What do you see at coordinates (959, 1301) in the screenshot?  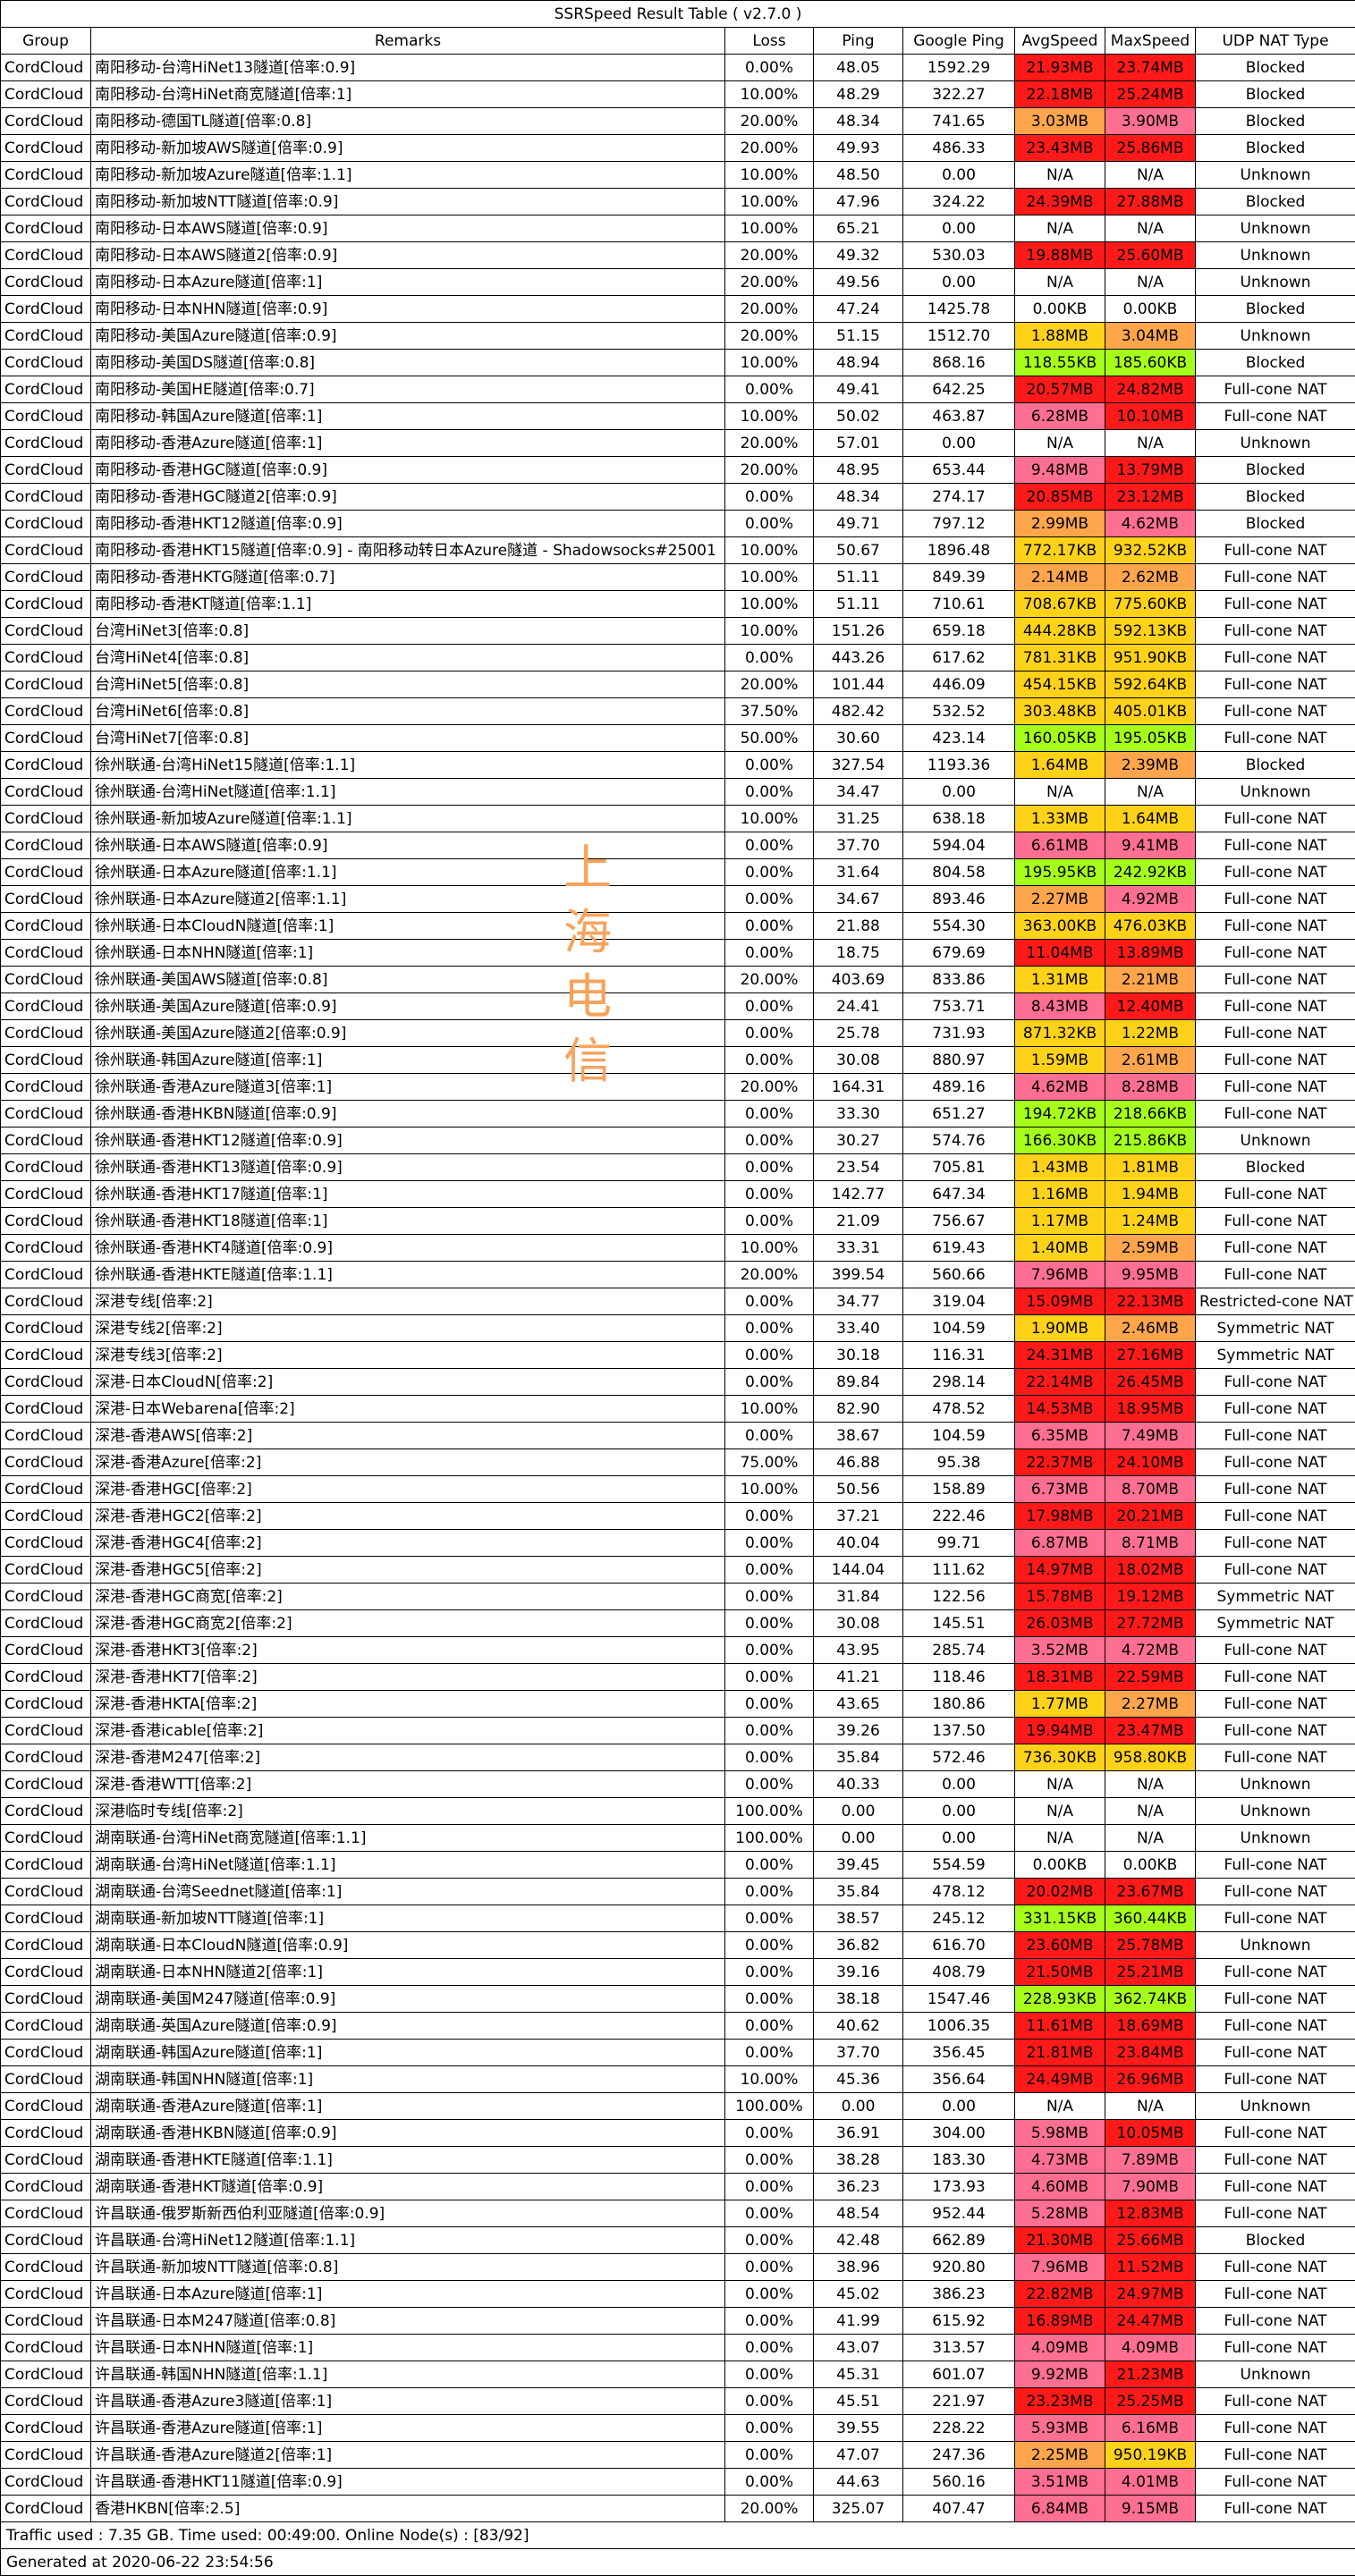 I see `cell-google-ping: 319.04` at bounding box center [959, 1301].